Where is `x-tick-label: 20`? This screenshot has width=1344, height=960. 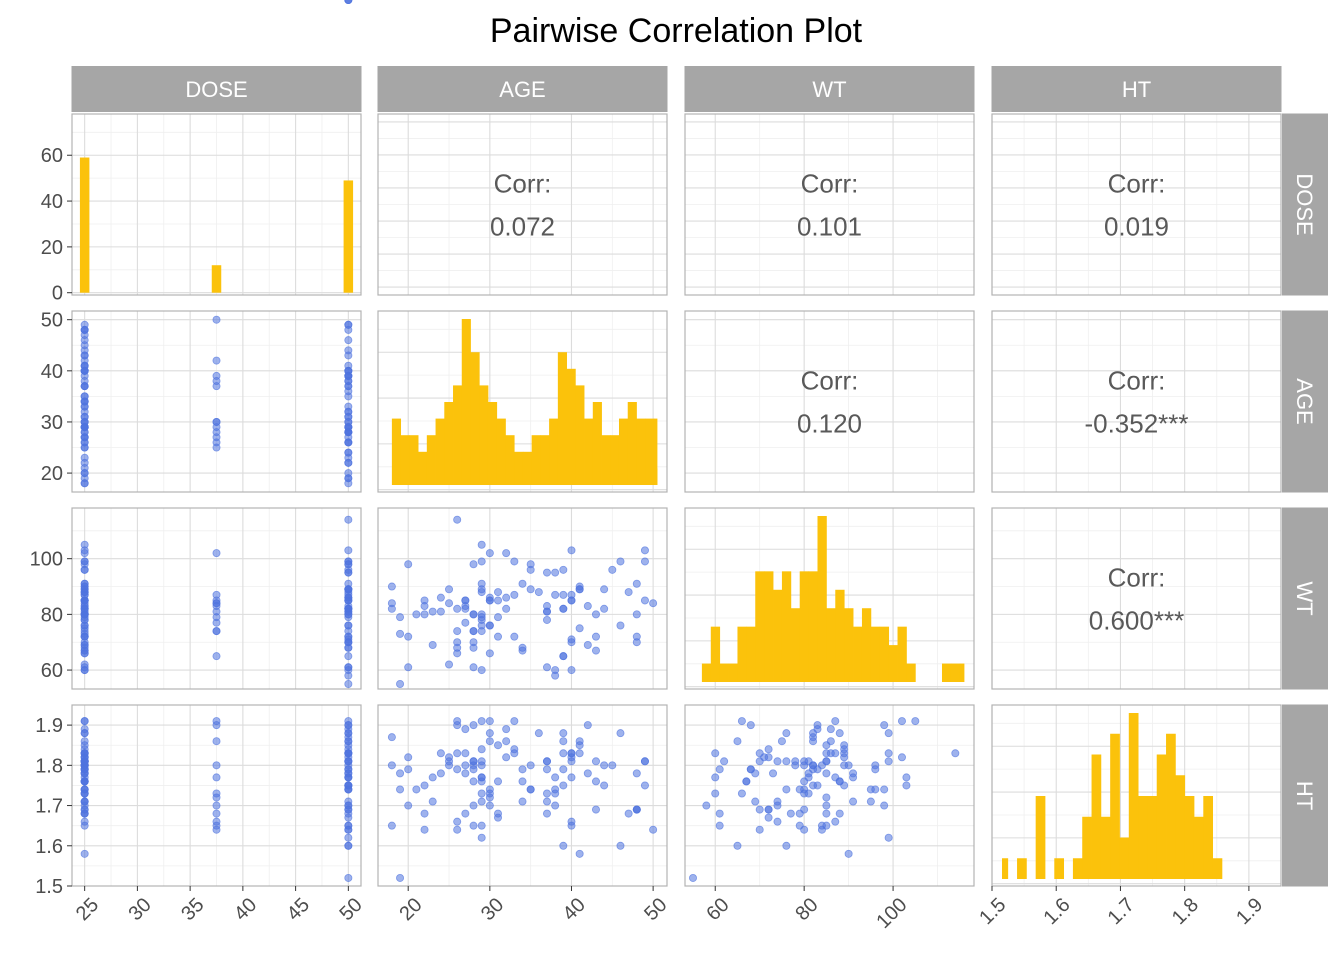 x-tick-label: 20 is located at coordinates (410, 909).